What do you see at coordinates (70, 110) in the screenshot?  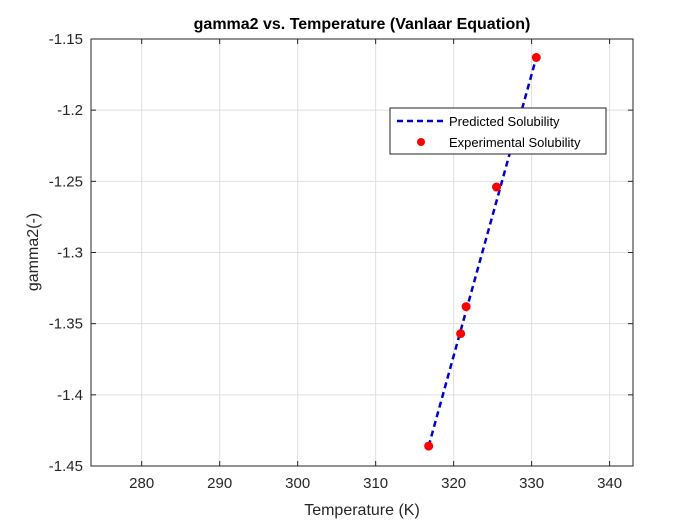 I see `y-tick-label: -1.2` at bounding box center [70, 110].